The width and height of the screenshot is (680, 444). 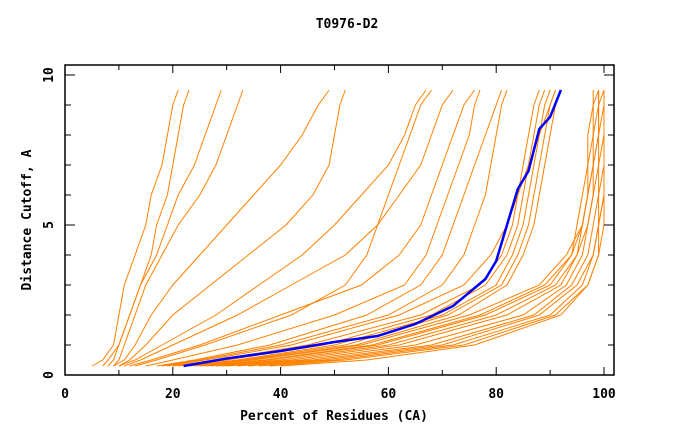 I want to click on x-tick-label: 20, so click(x=173, y=394).